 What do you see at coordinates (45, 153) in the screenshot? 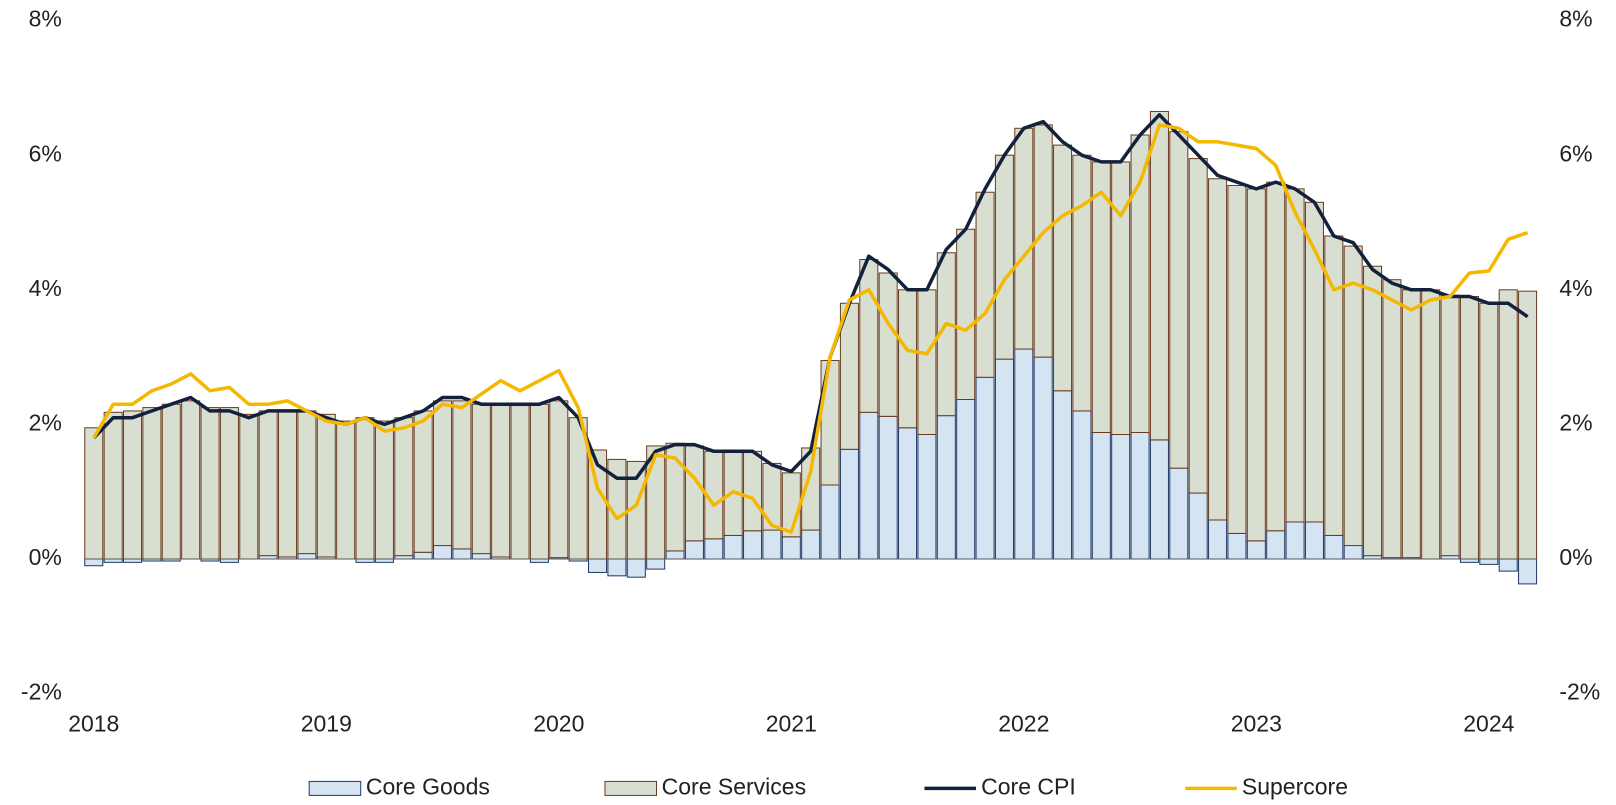
I see `y-tick-label: 6%` at bounding box center [45, 153].